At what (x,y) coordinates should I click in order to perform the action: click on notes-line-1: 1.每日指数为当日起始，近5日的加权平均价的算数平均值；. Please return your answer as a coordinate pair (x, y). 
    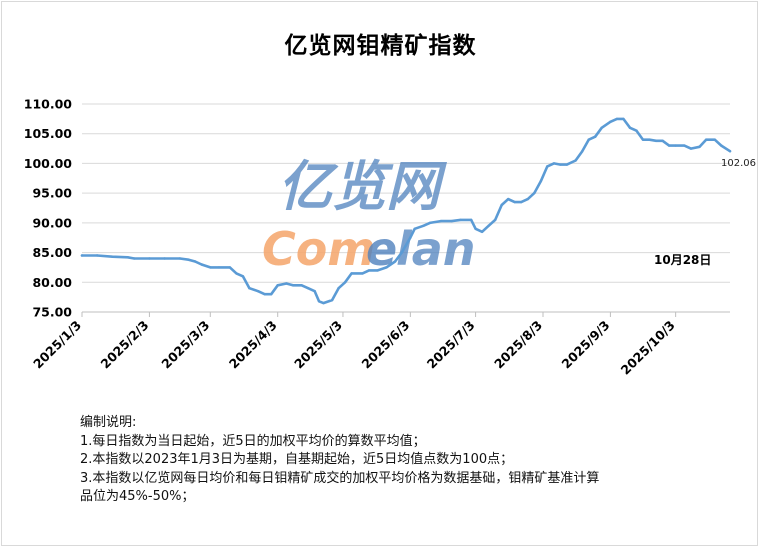
    Looking at the image, I should click on (253, 441).